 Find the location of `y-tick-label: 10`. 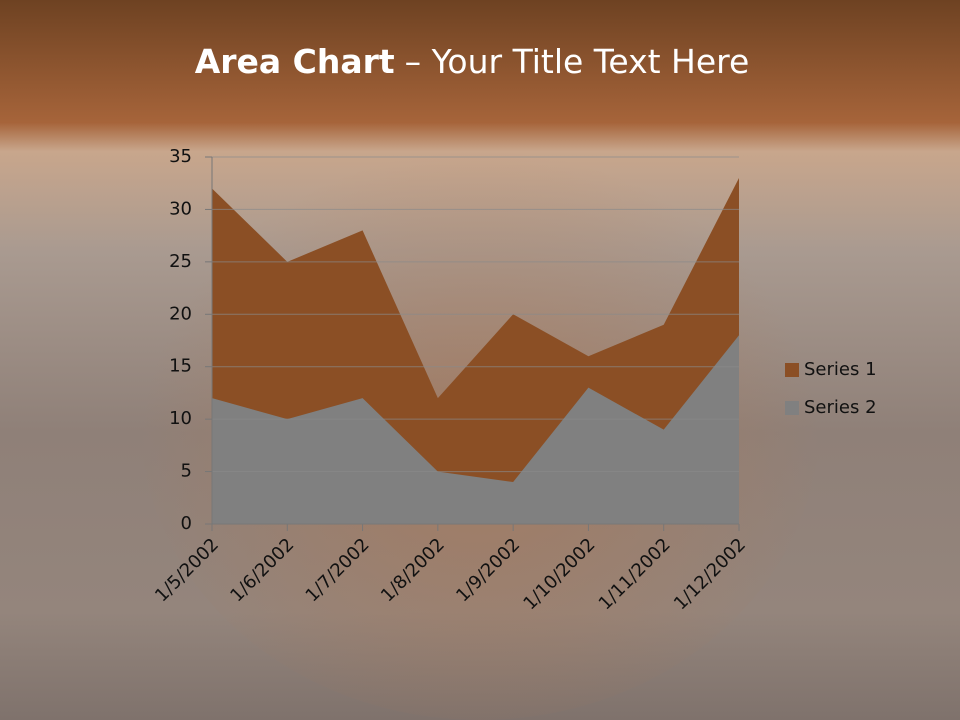

y-tick-label: 10 is located at coordinates (180, 418).